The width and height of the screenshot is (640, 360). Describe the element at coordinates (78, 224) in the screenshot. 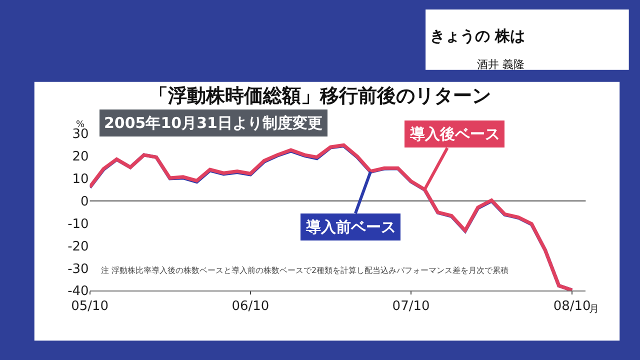

I see `y-tick-label: -10` at that location.